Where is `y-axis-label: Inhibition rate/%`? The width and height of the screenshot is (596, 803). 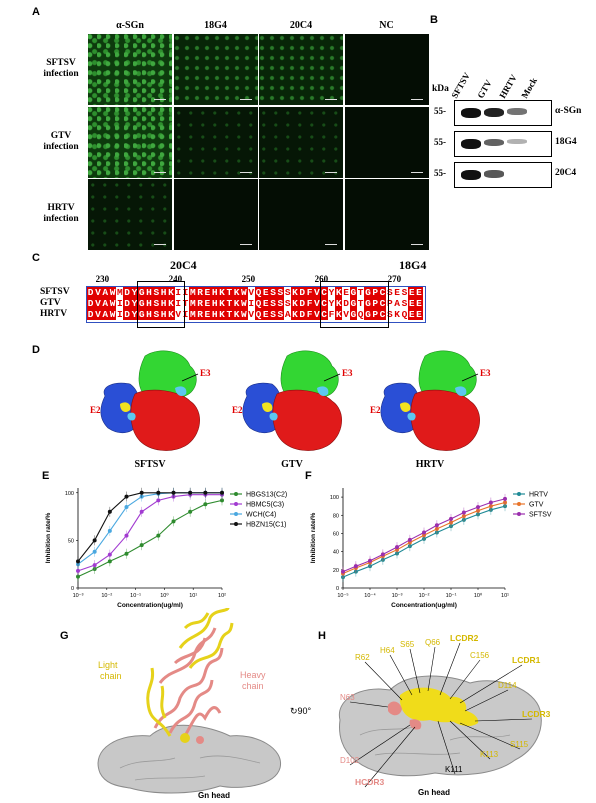
y-axis-label: Inhibition rate/% is located at coordinates (48, 538).